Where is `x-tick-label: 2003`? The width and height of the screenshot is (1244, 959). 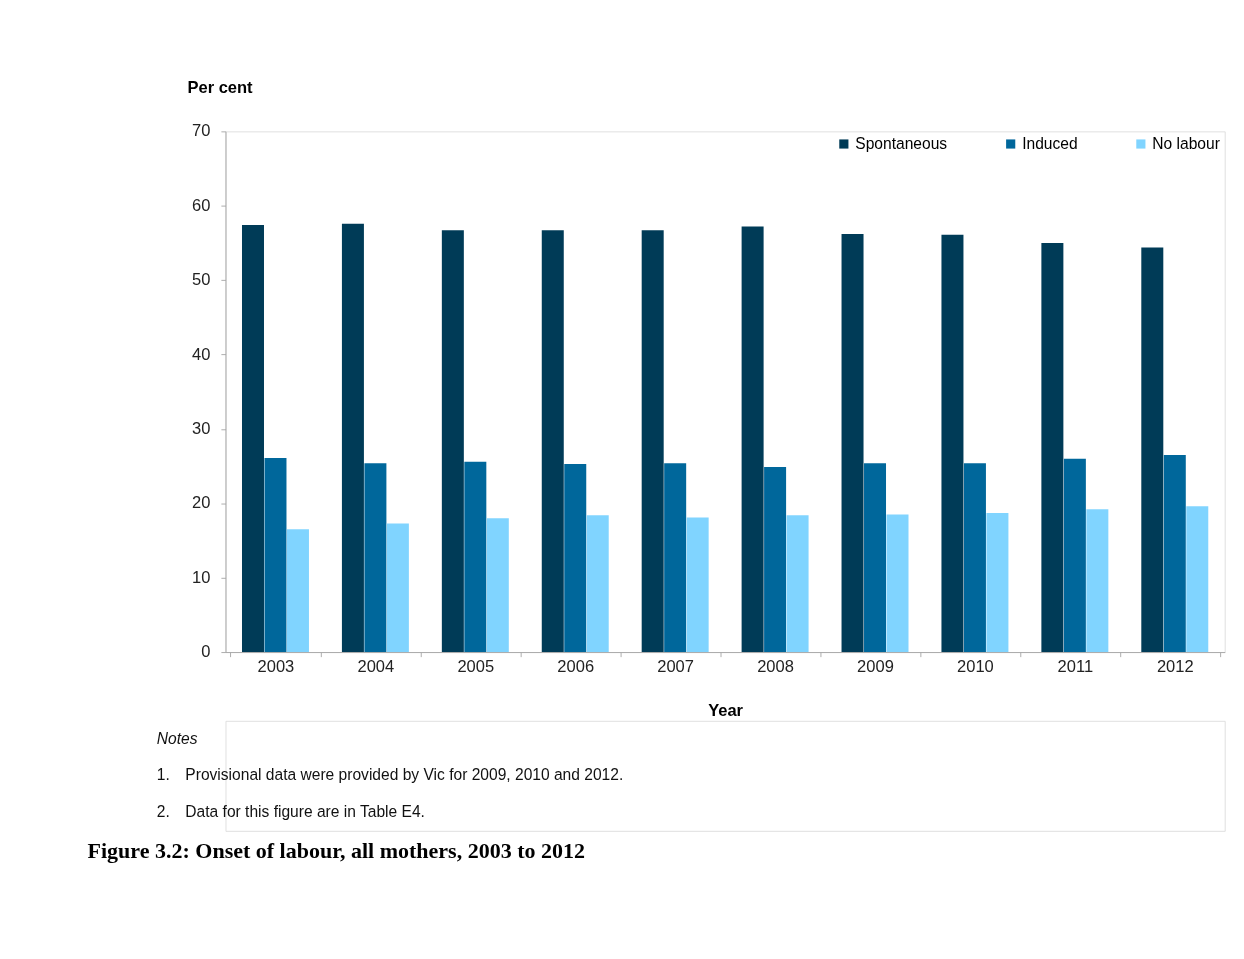
x-tick-label: 2003 is located at coordinates (276, 665).